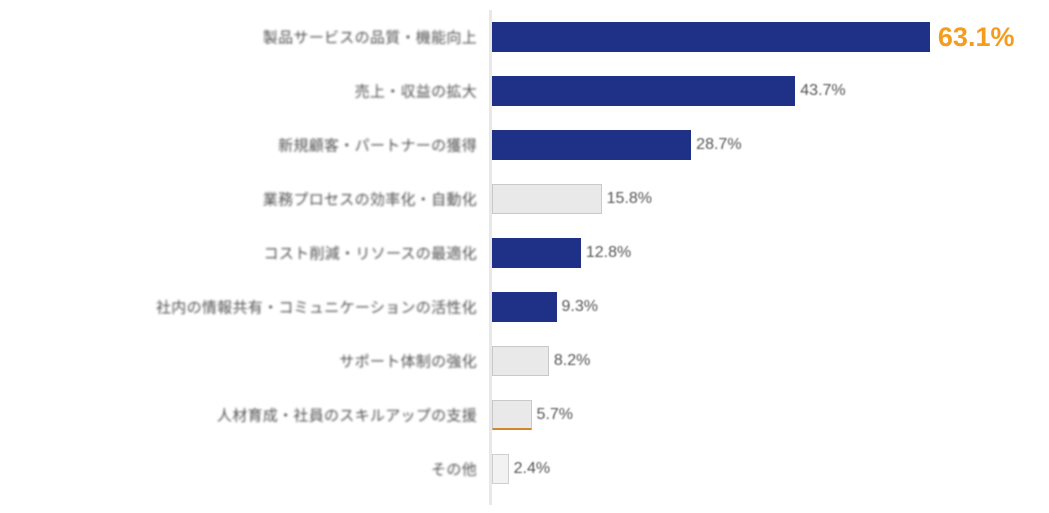 The width and height of the screenshot is (1049, 513). What do you see at coordinates (415, 92) in the screenshot?
I see `category-label: 売上・収益の拡大` at bounding box center [415, 92].